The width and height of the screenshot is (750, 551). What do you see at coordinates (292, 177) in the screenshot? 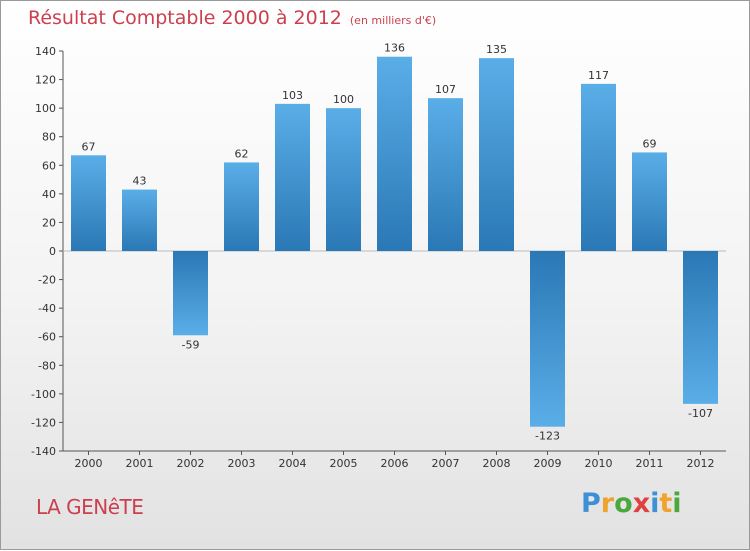
I see `bar-2004` at bounding box center [292, 177].